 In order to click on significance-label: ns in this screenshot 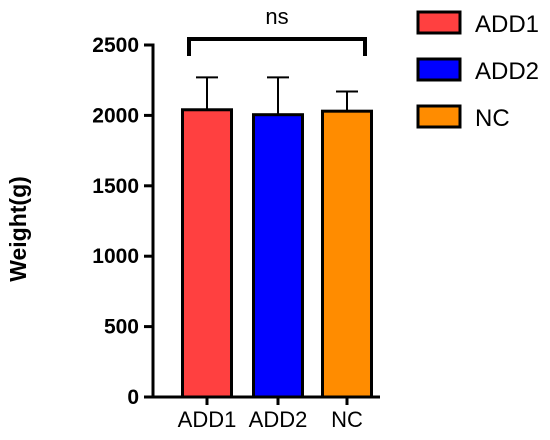, I will do `click(276, 16)`.